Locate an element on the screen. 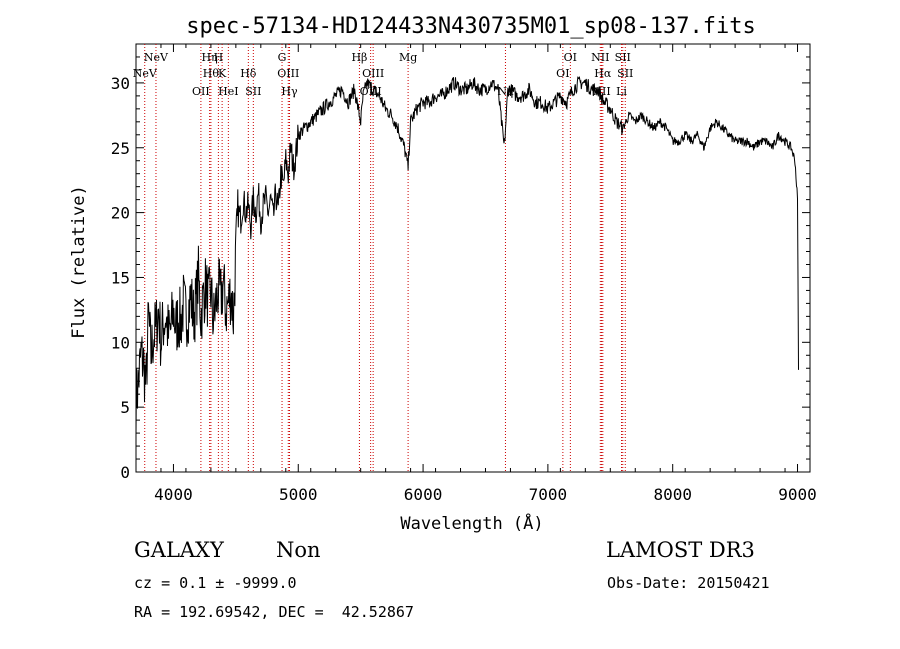 The image size is (900, 649). spectral-line-label: H is located at coordinates (219, 57).